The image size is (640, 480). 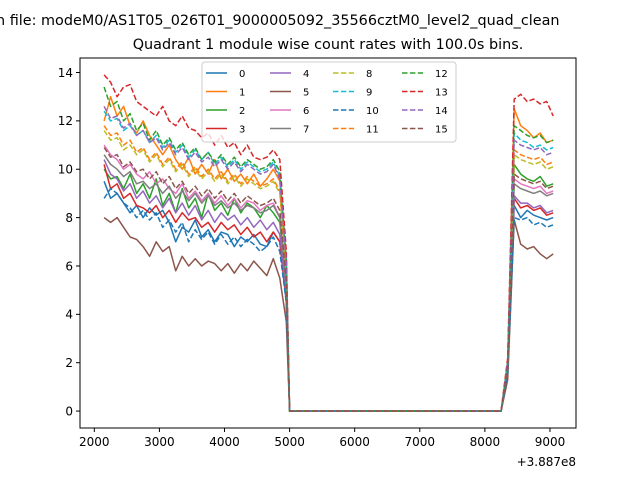 I want to click on legend-label-5: 5, so click(x=306, y=93).